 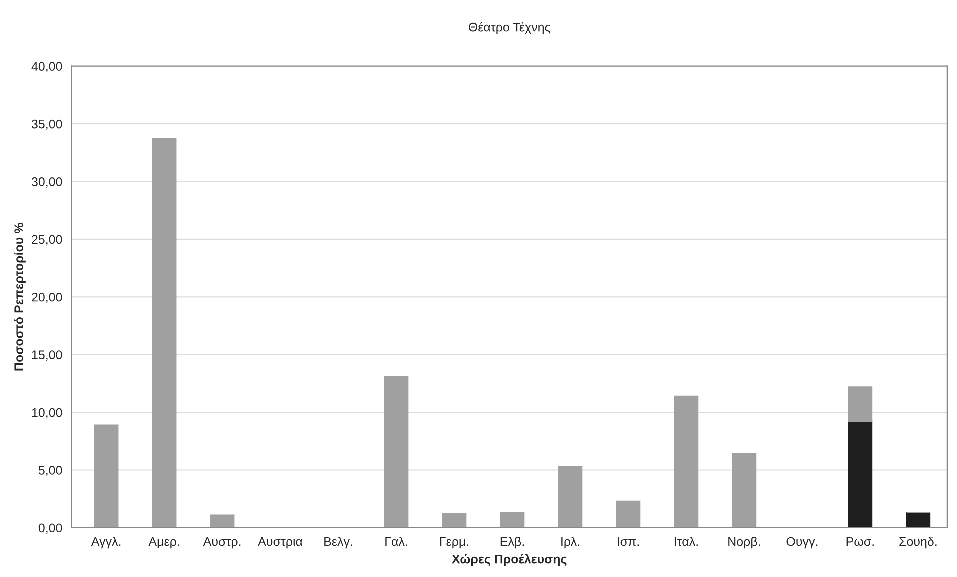 What do you see at coordinates (20, 297) in the screenshot?
I see `y-axis-title: Ποσοστό Ρεπερτορίου %` at bounding box center [20, 297].